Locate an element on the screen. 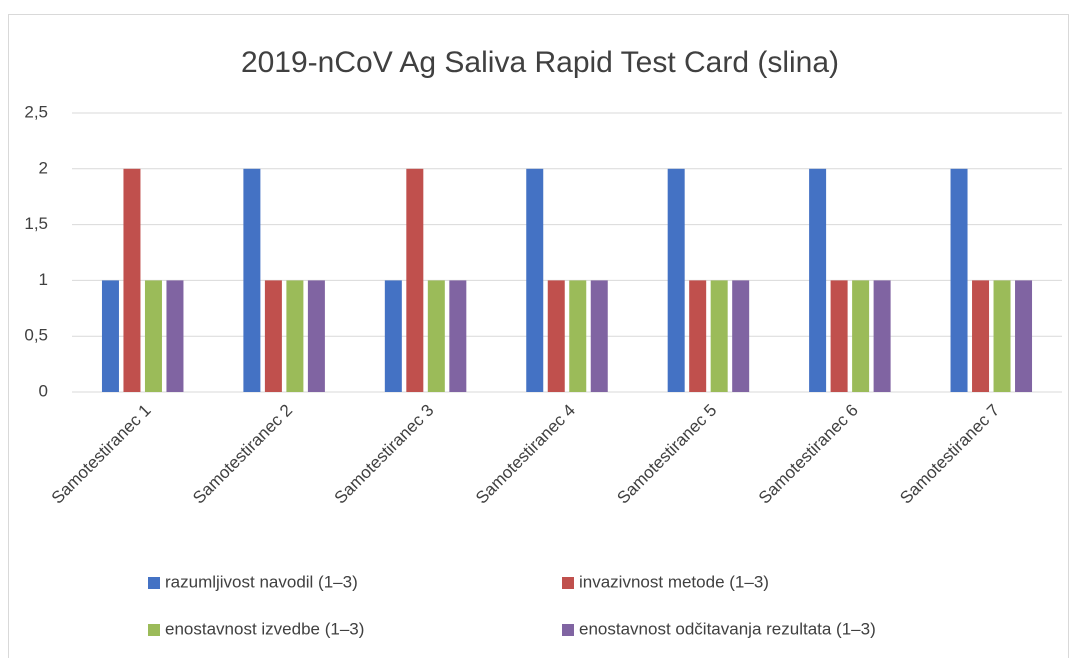  legend-label: razumljivost navodil (1–3) is located at coordinates (261, 581).